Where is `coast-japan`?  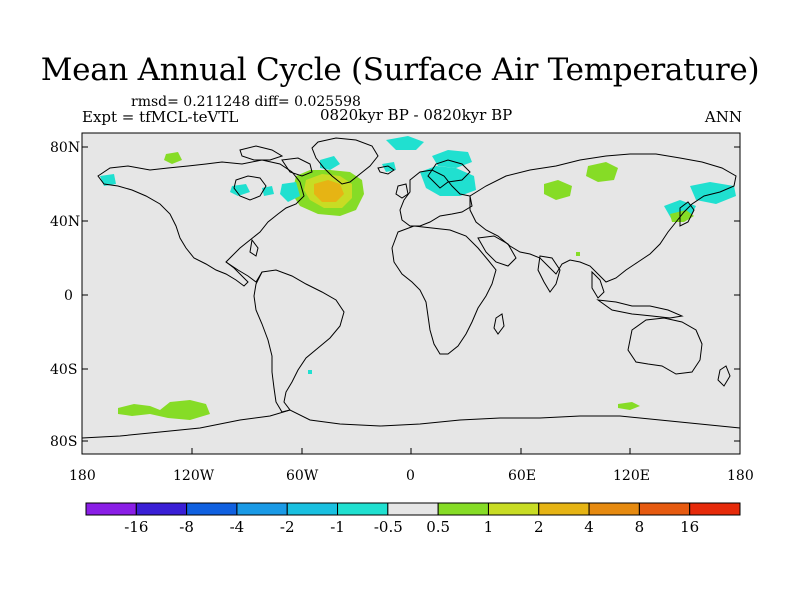
coast-japan is located at coordinates (687, 214).